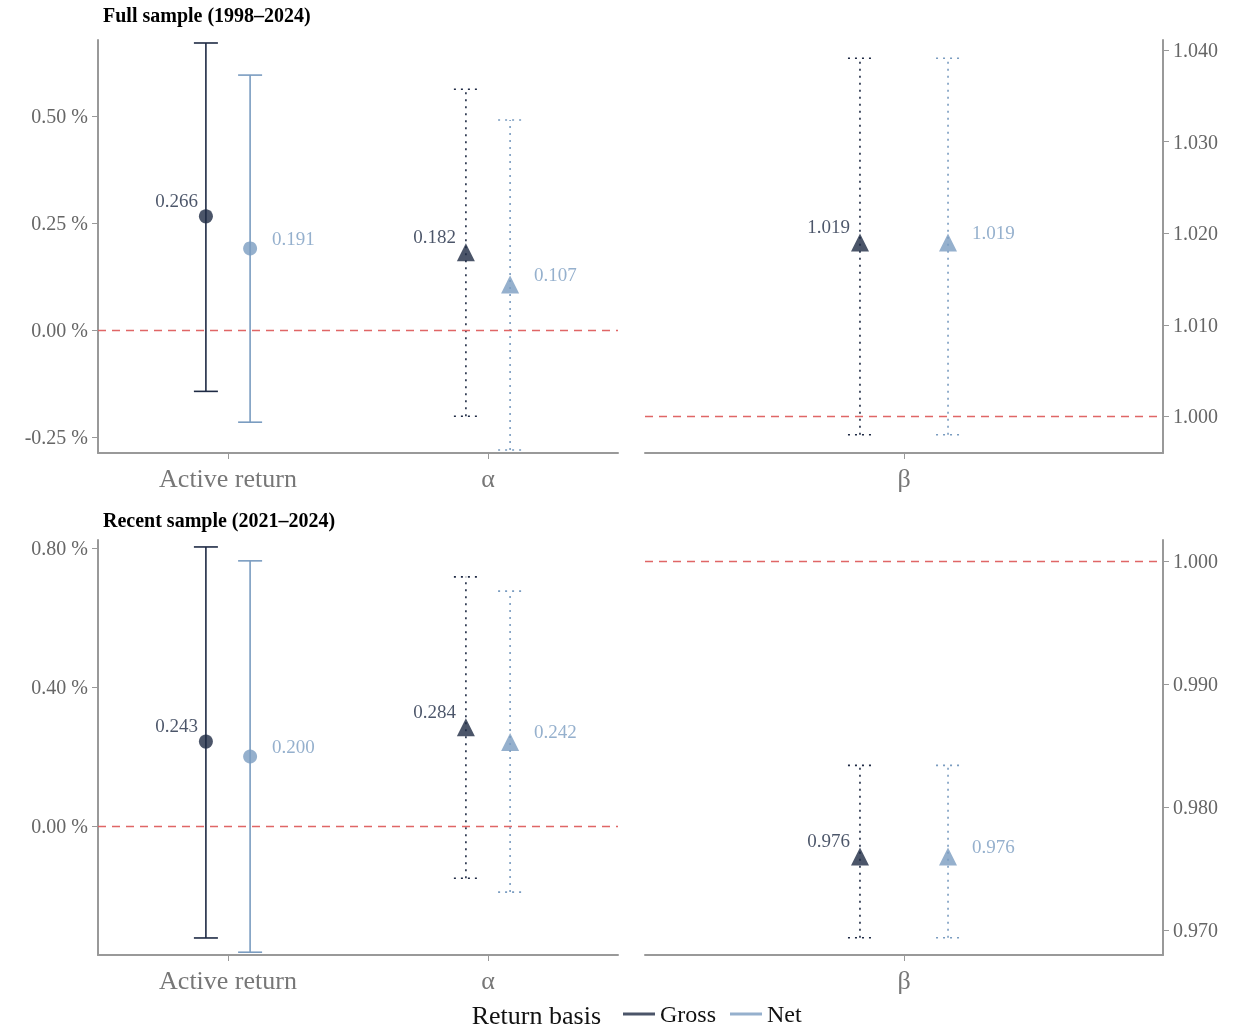 The width and height of the screenshot is (1239, 1033). Describe the element at coordinates (688, 1014) in the screenshot. I see `legend-label: Gross` at that location.